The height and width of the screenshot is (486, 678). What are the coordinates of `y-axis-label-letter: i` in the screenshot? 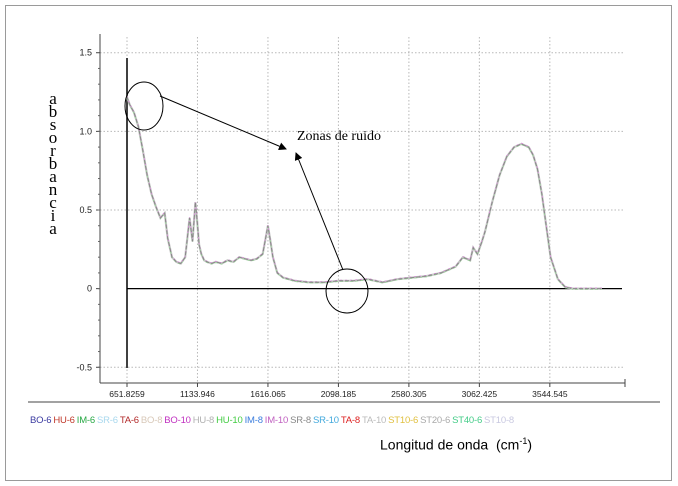 It's located at (53, 215).